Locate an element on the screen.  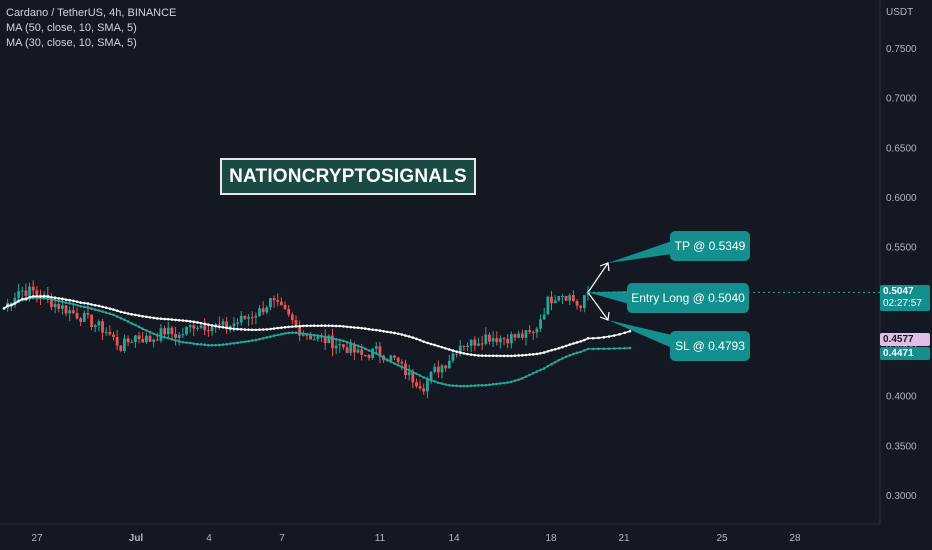
ma30-legend: MA (30, close, 10, SMA, 5) is located at coordinates (71, 43).